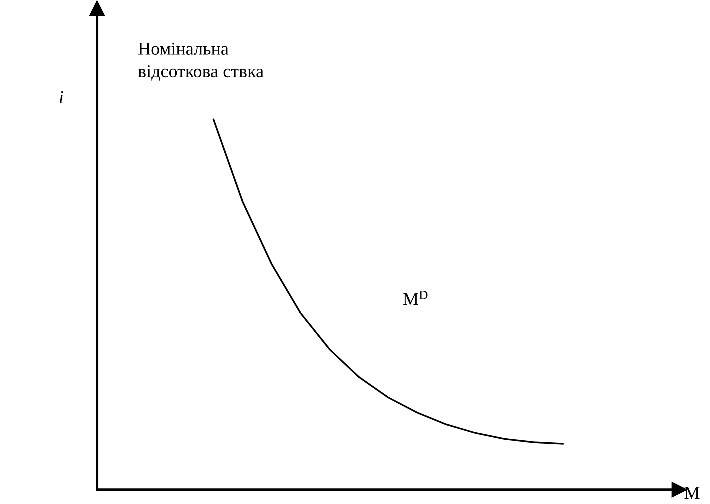 The height and width of the screenshot is (504, 710). Describe the element at coordinates (415, 298) in the screenshot. I see `text: M$^{D}$` at that location.